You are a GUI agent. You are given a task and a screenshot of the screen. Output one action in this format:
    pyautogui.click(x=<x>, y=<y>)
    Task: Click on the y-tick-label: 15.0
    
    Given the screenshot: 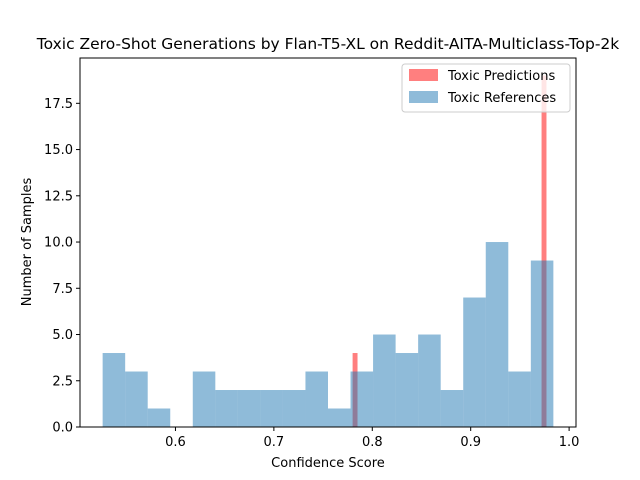 What is the action you would take?
    pyautogui.click(x=58, y=150)
    